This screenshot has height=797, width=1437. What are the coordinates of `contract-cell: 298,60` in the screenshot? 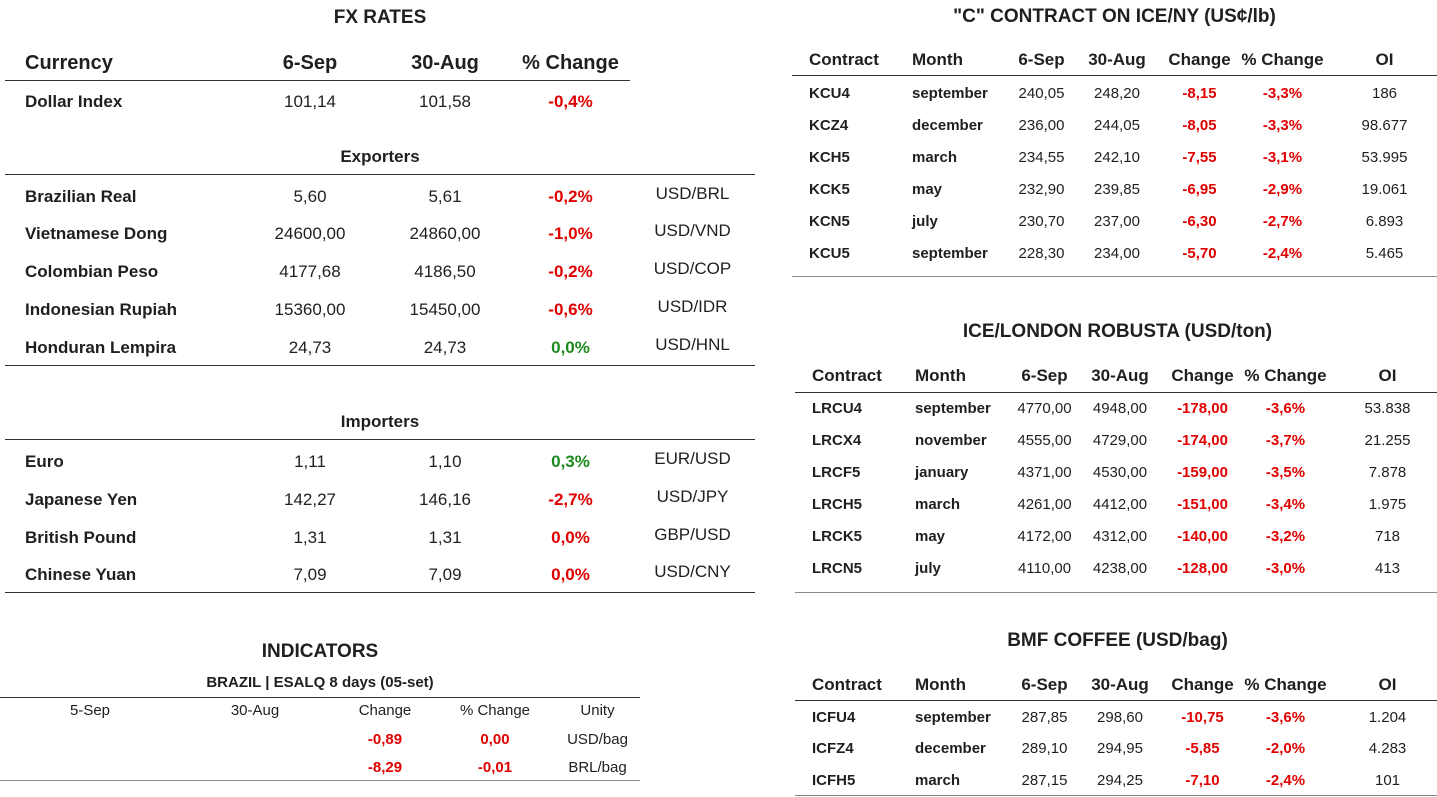 It's located at (1120, 717).